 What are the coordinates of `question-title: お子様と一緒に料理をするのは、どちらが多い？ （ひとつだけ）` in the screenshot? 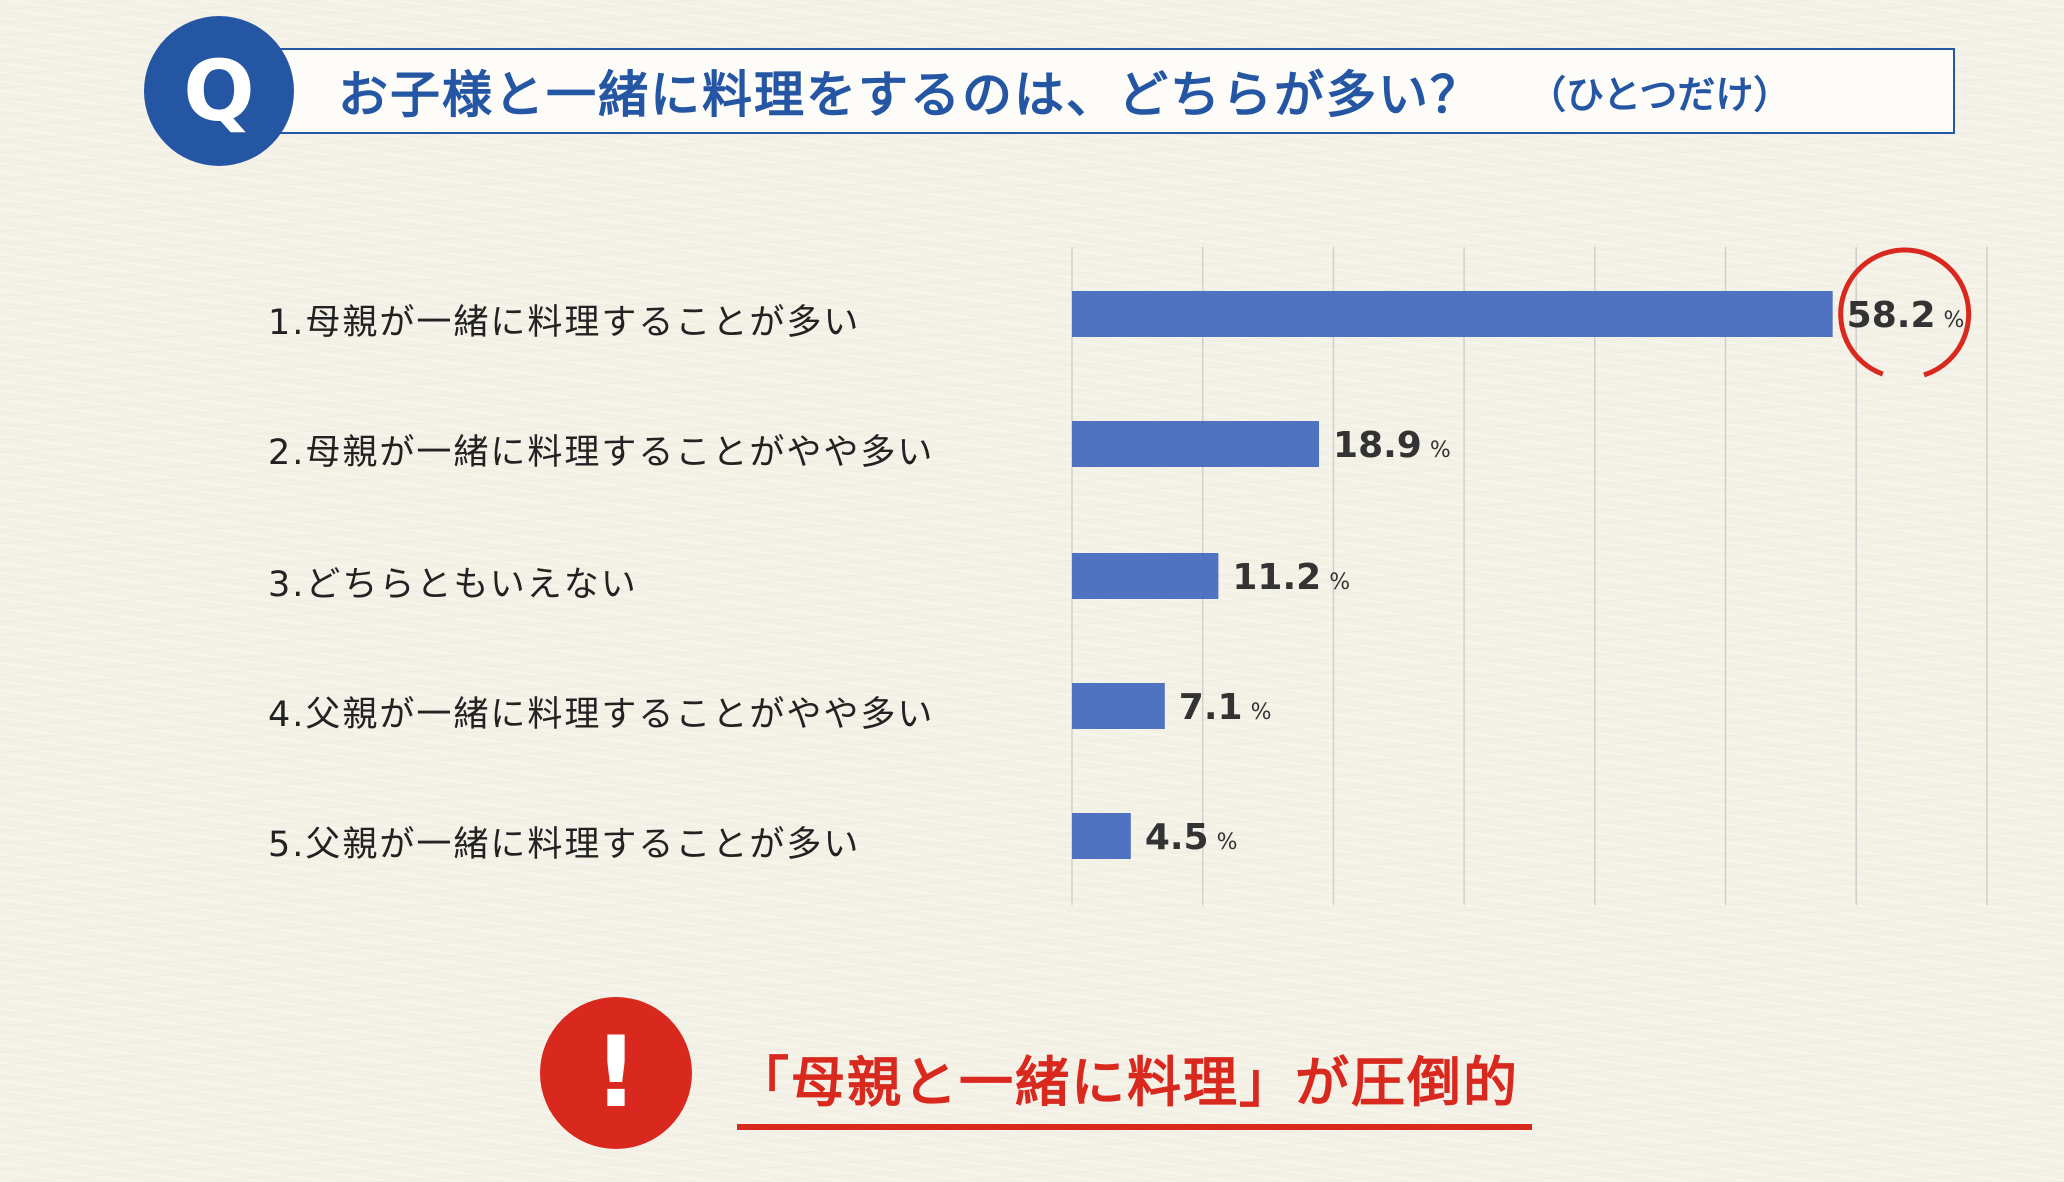 It's located at (1064, 91).